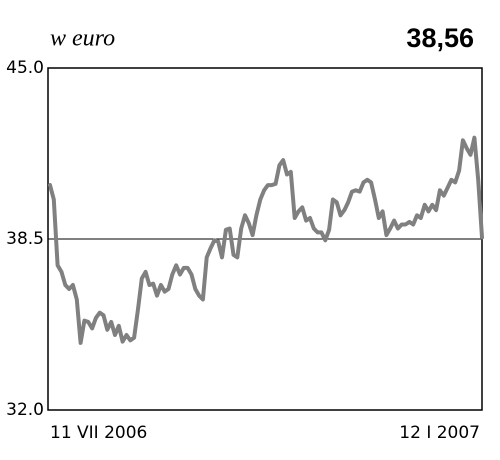 The height and width of the screenshot is (460, 500). I want to click on x-tick-label: 11 VII 2006, so click(98, 433).